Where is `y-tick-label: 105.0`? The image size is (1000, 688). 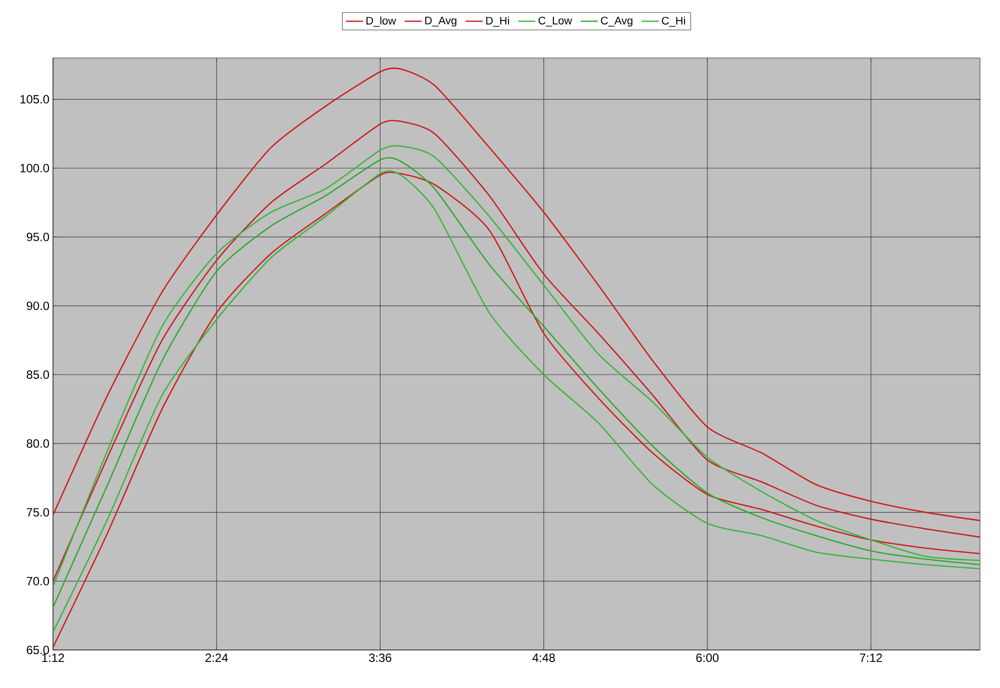
y-tick-label: 105.0 is located at coordinates (35, 99).